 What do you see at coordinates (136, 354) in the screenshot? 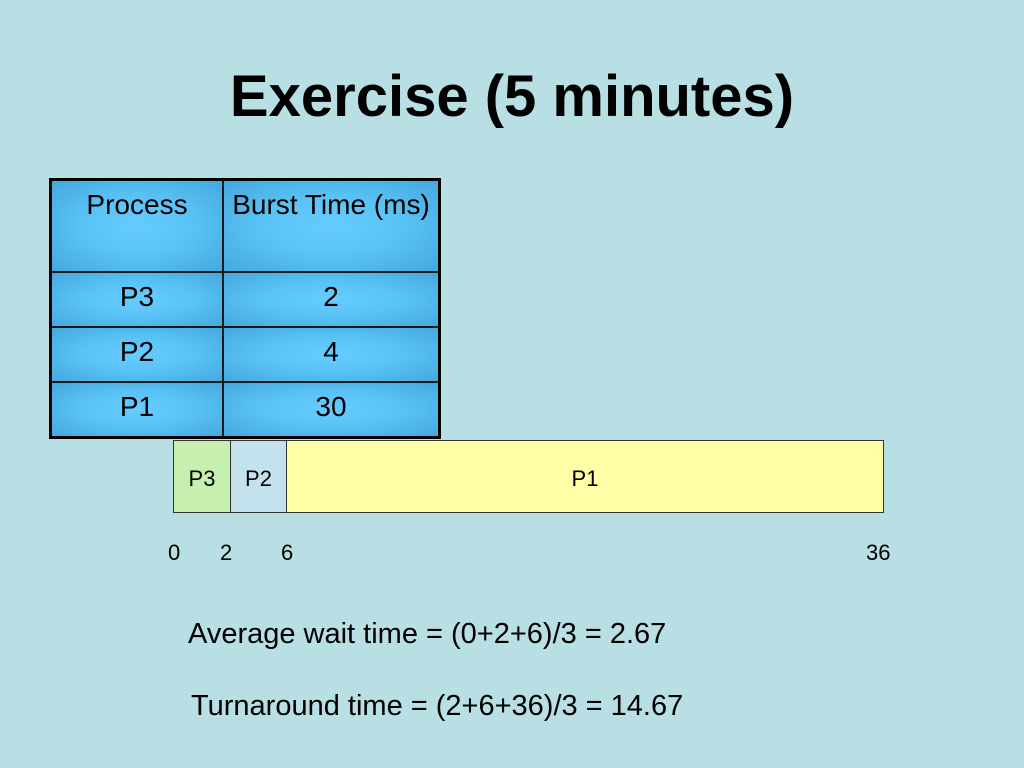
I see `process-cell: P2` at bounding box center [136, 354].